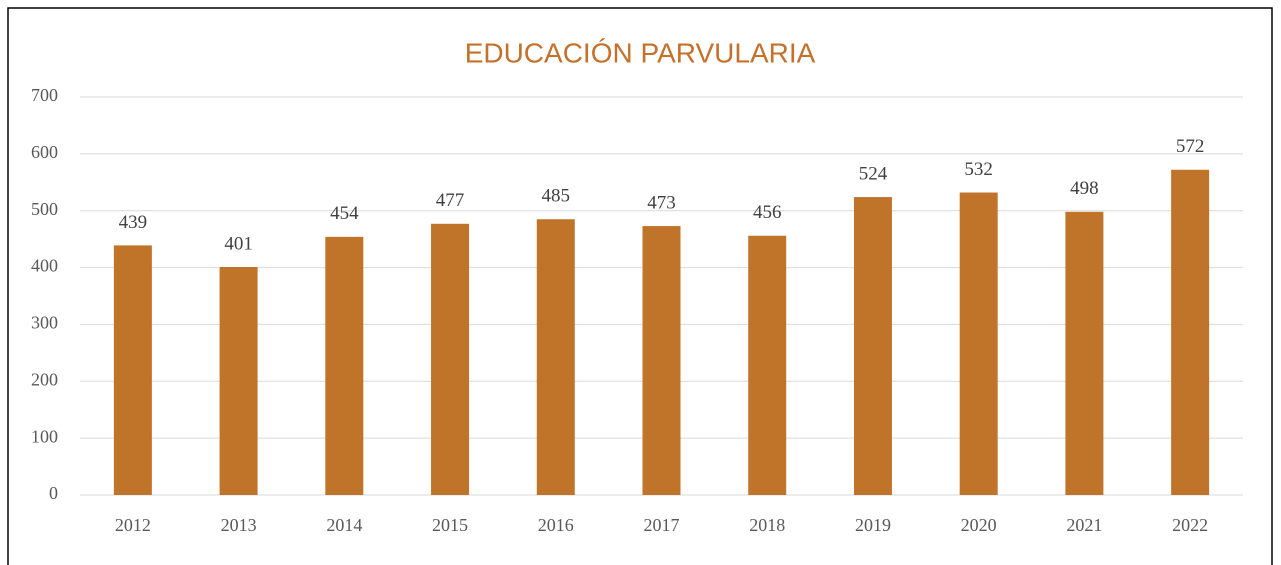 This screenshot has width=1281, height=565. I want to click on data-label: 524, so click(873, 173).